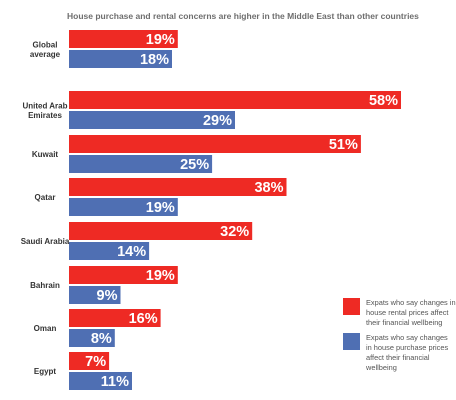 Image resolution: width=456 pixels, height=400 pixels. What do you see at coordinates (45, 241) in the screenshot?
I see `category-label-4: Saudi Arabia` at bounding box center [45, 241].